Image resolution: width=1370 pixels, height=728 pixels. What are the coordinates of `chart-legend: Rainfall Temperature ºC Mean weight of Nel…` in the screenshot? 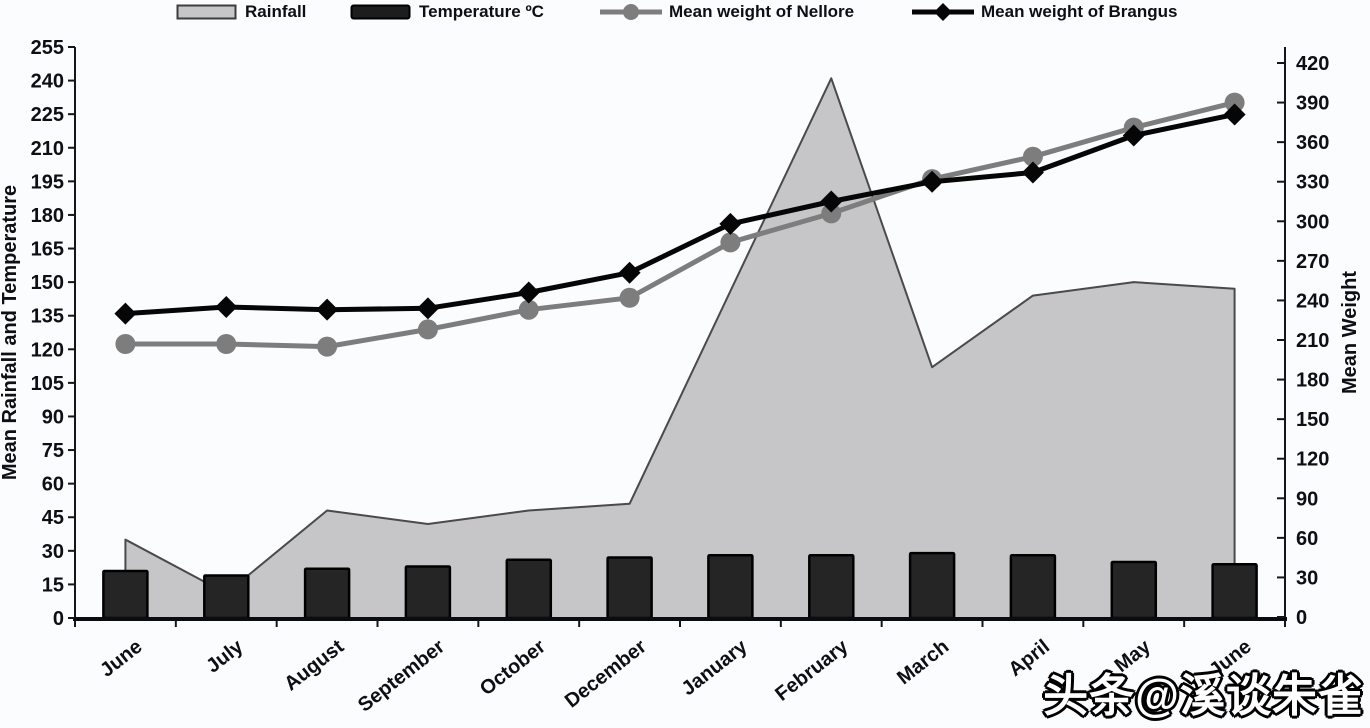 It's located at (685, 13).